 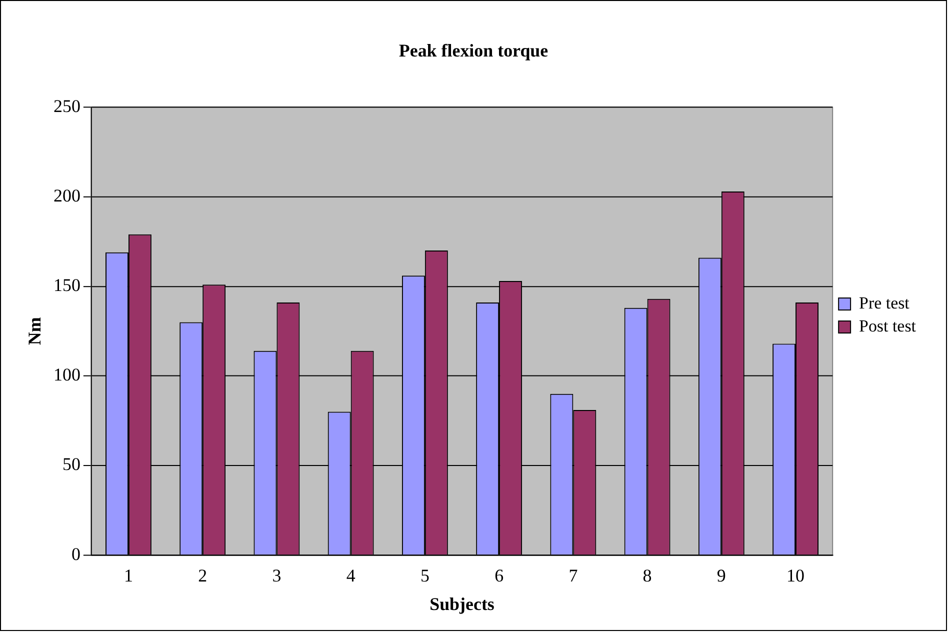 What do you see at coordinates (721, 575) in the screenshot?
I see `x-tick-label: 9` at bounding box center [721, 575].